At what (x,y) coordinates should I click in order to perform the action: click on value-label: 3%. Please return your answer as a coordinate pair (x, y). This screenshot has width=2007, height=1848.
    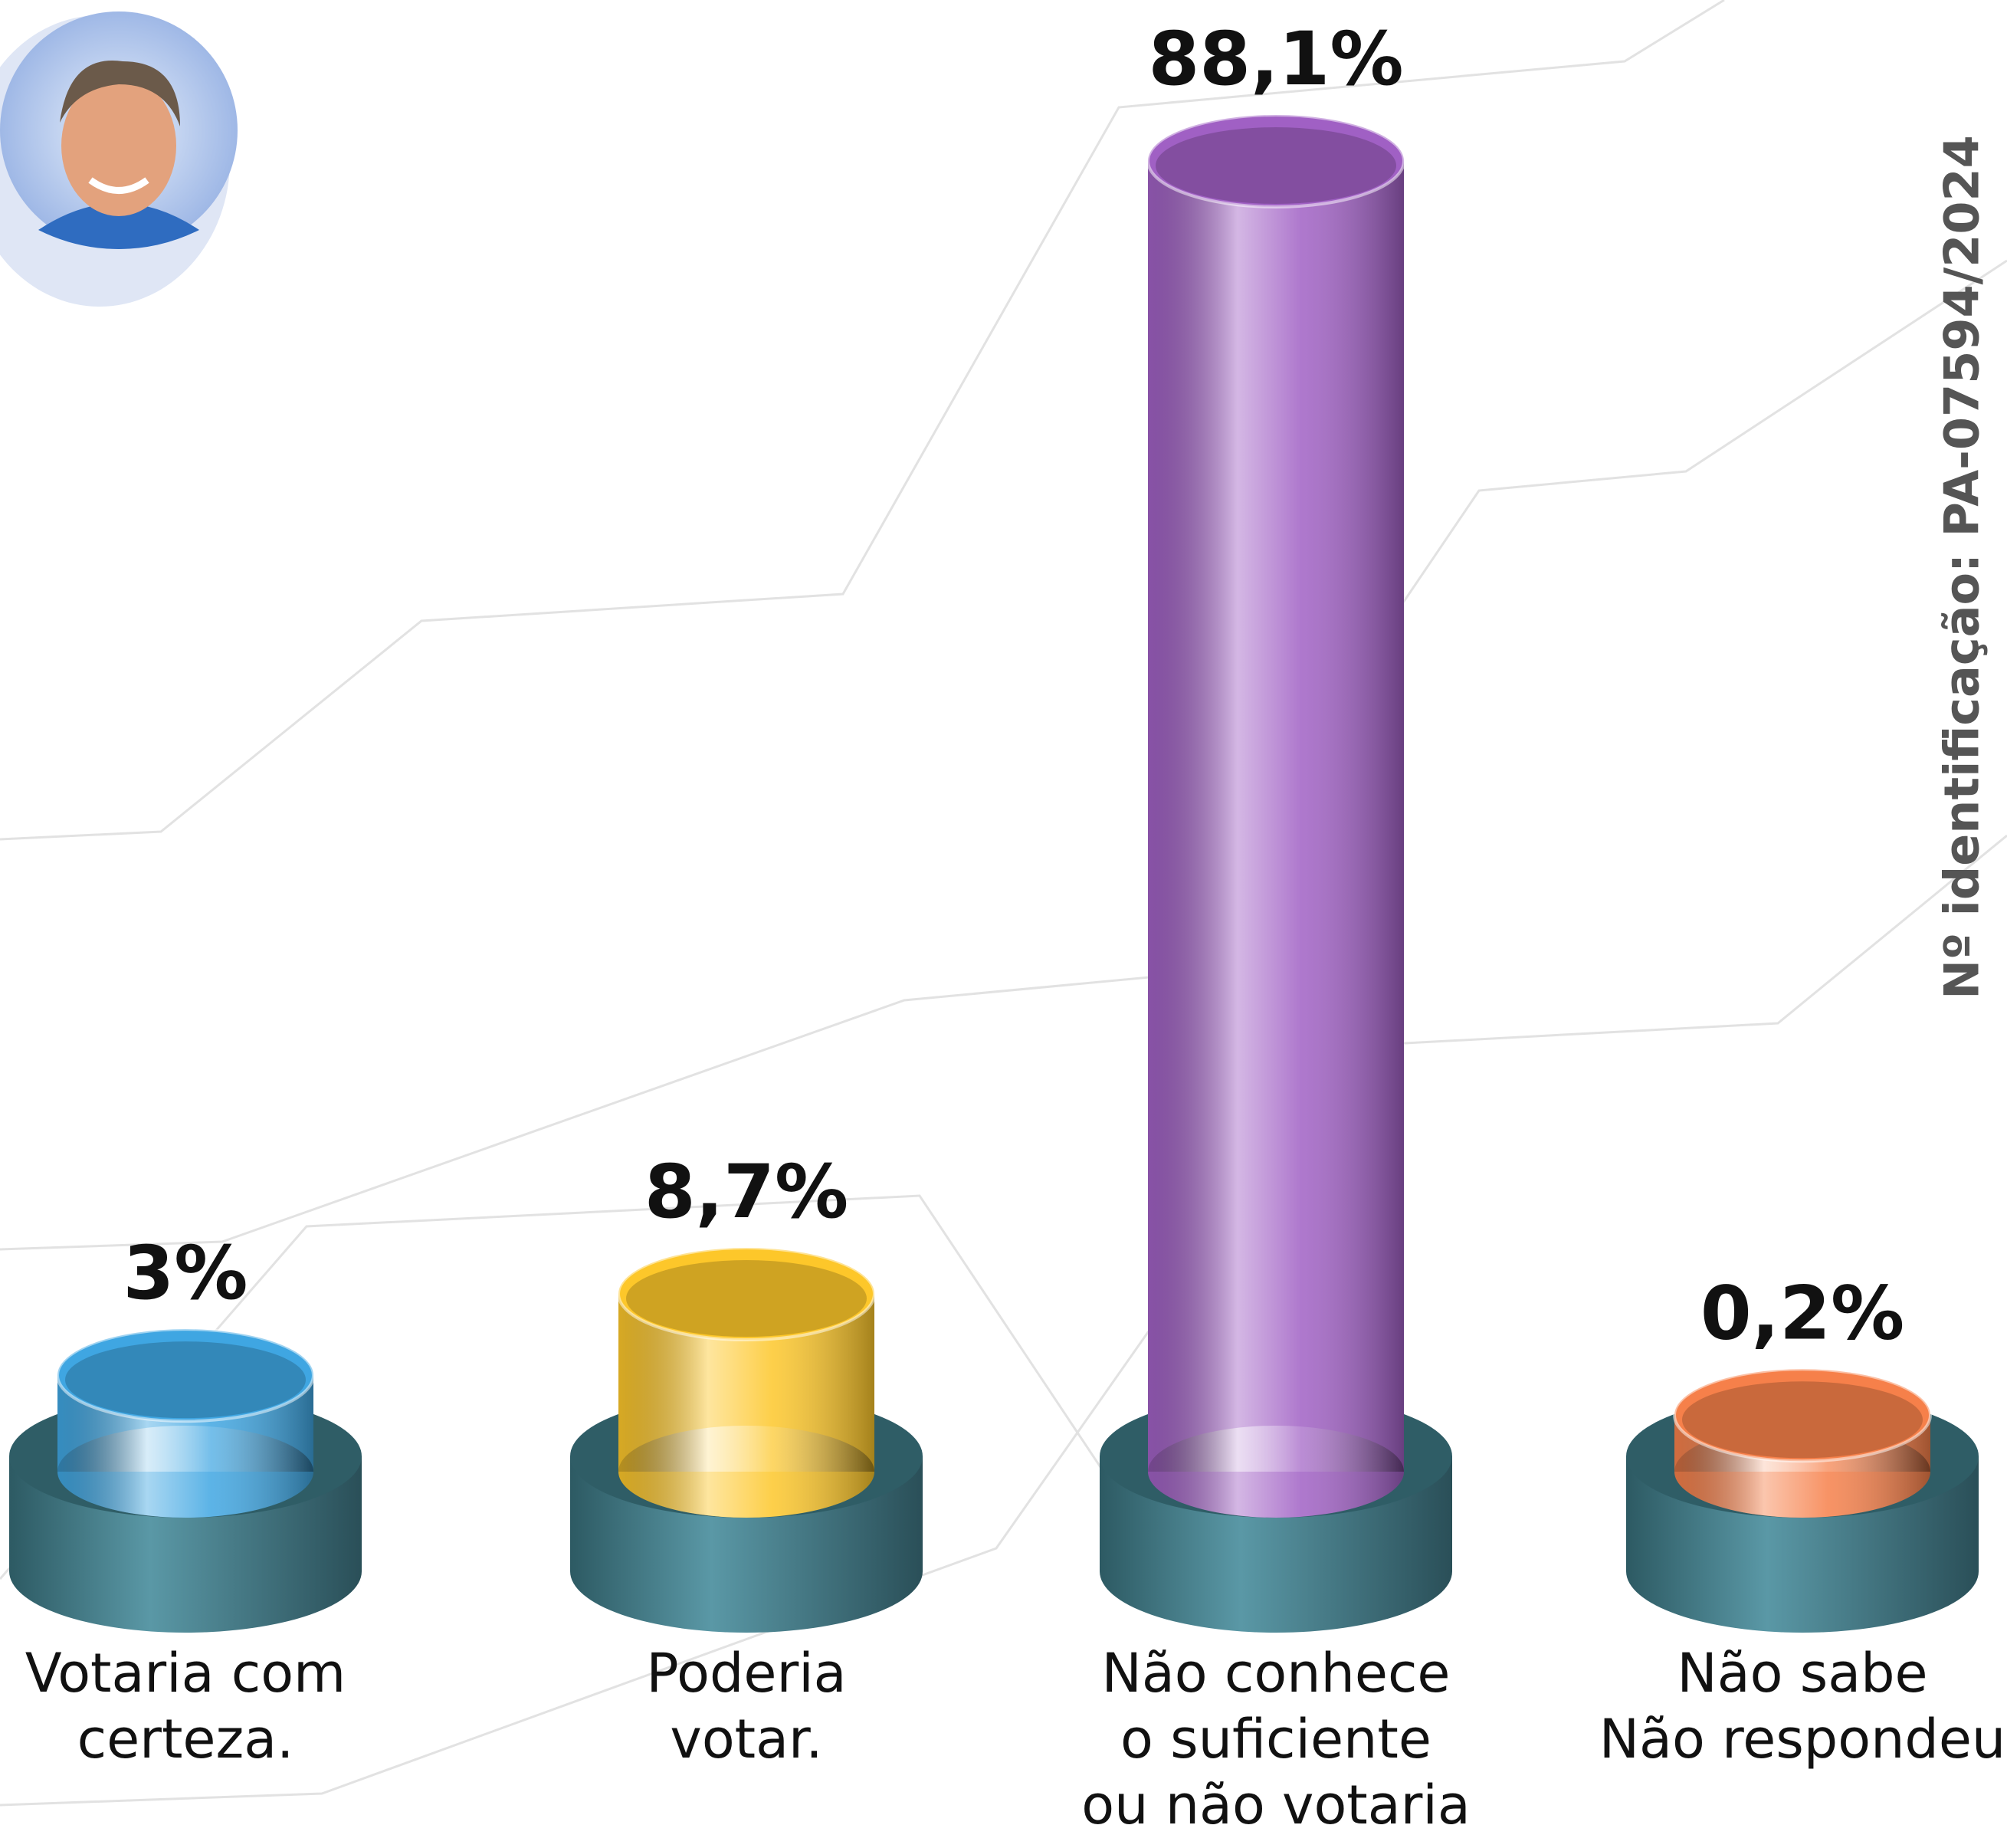
    Looking at the image, I should click on (186, 1273).